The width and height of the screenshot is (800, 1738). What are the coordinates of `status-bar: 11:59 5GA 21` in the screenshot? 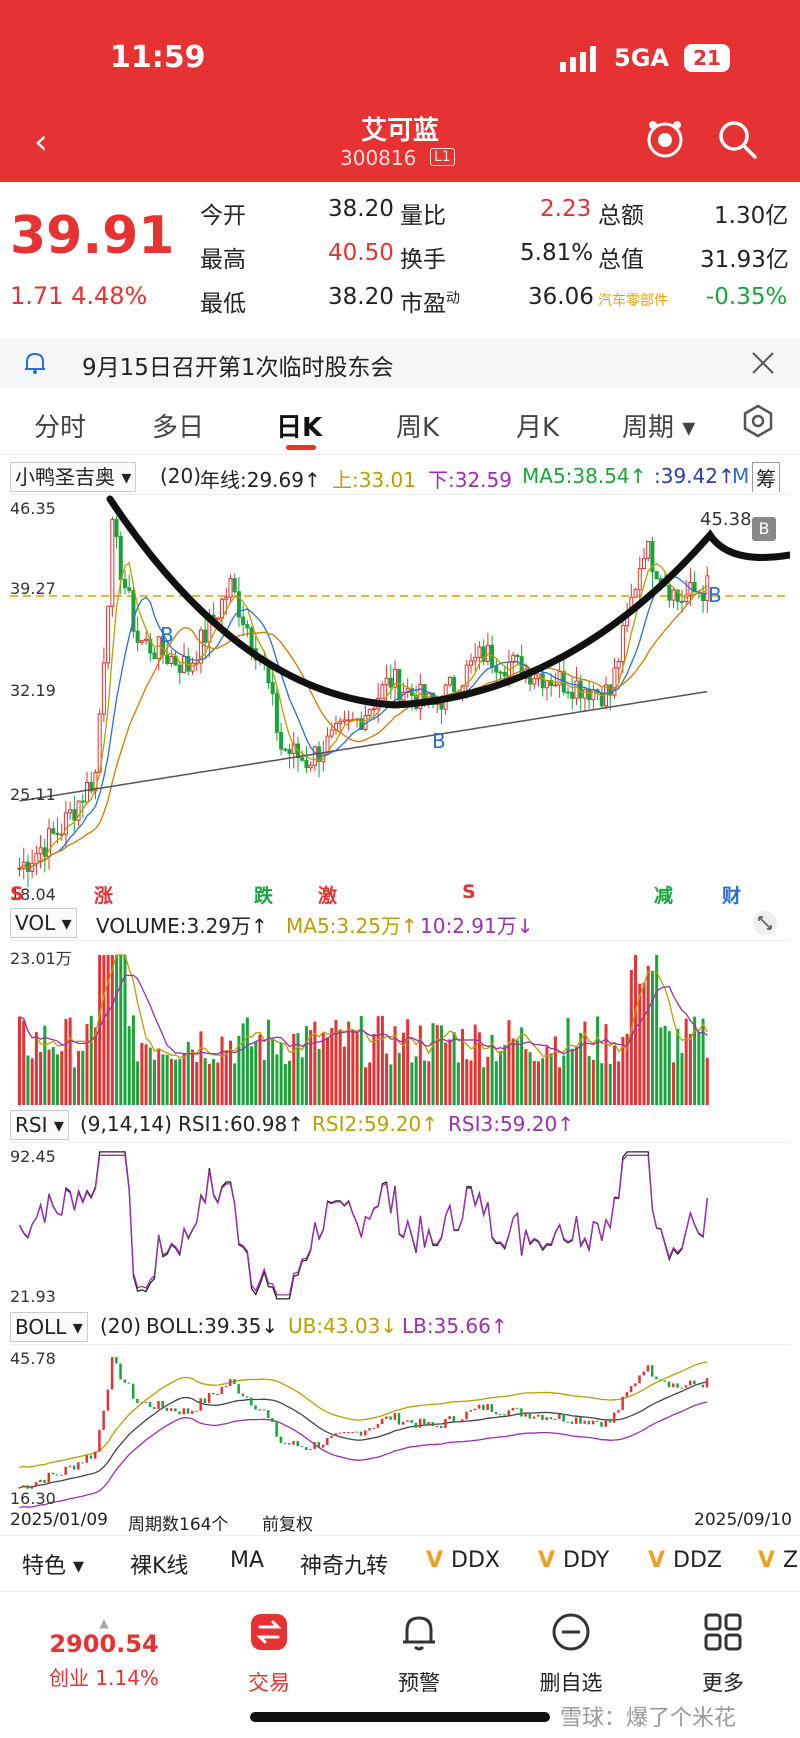 It's located at (400, 50).